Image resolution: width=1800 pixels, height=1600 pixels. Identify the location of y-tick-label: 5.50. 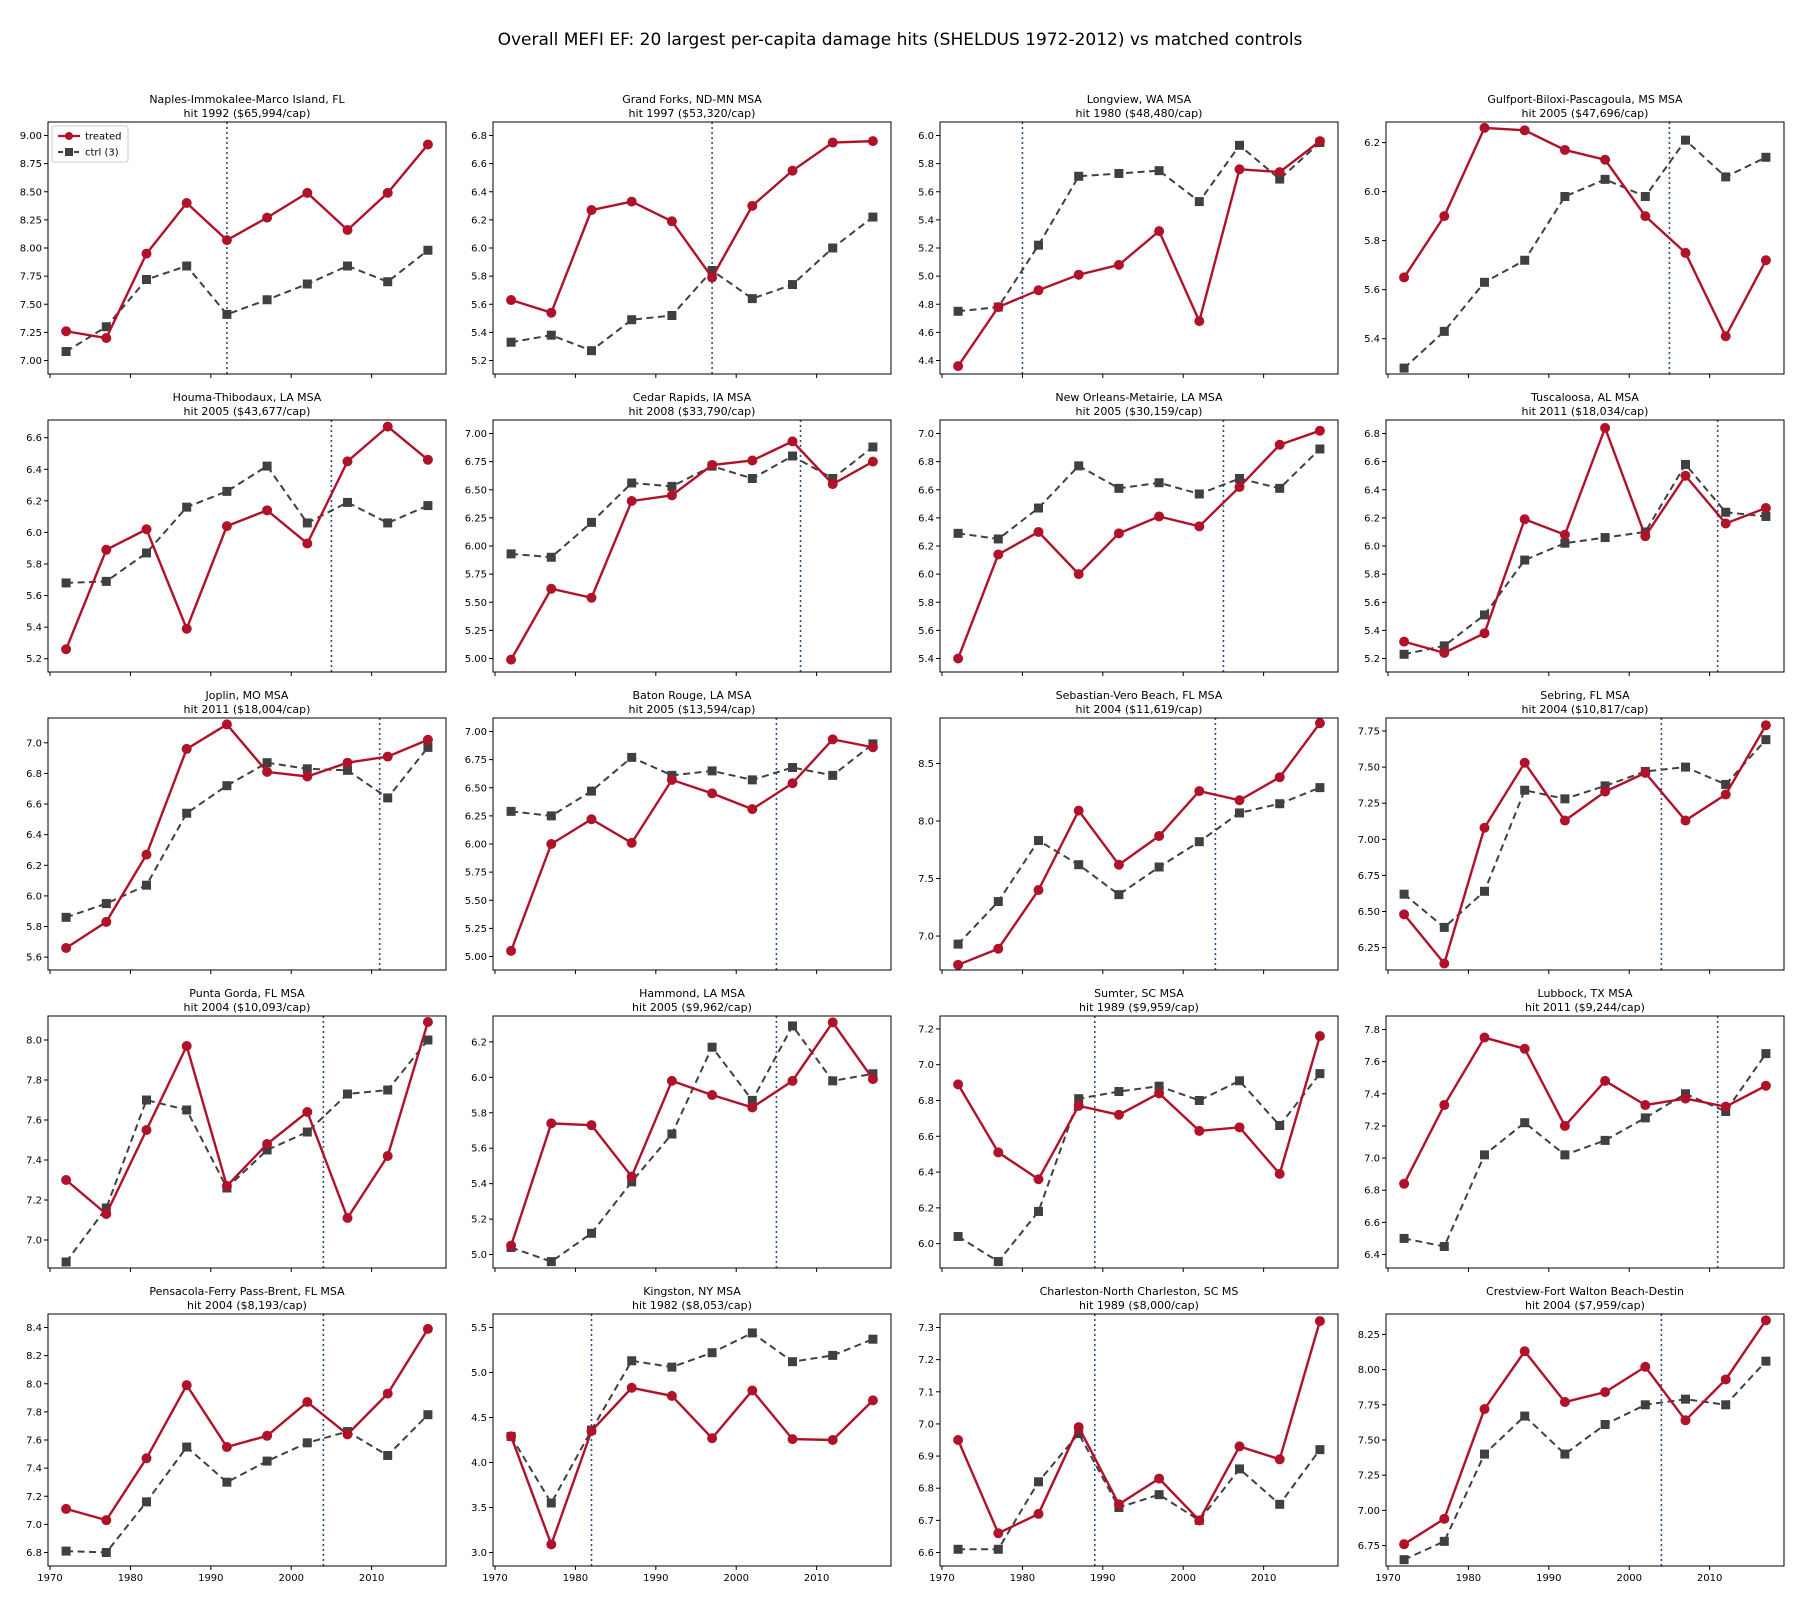
(476, 603).